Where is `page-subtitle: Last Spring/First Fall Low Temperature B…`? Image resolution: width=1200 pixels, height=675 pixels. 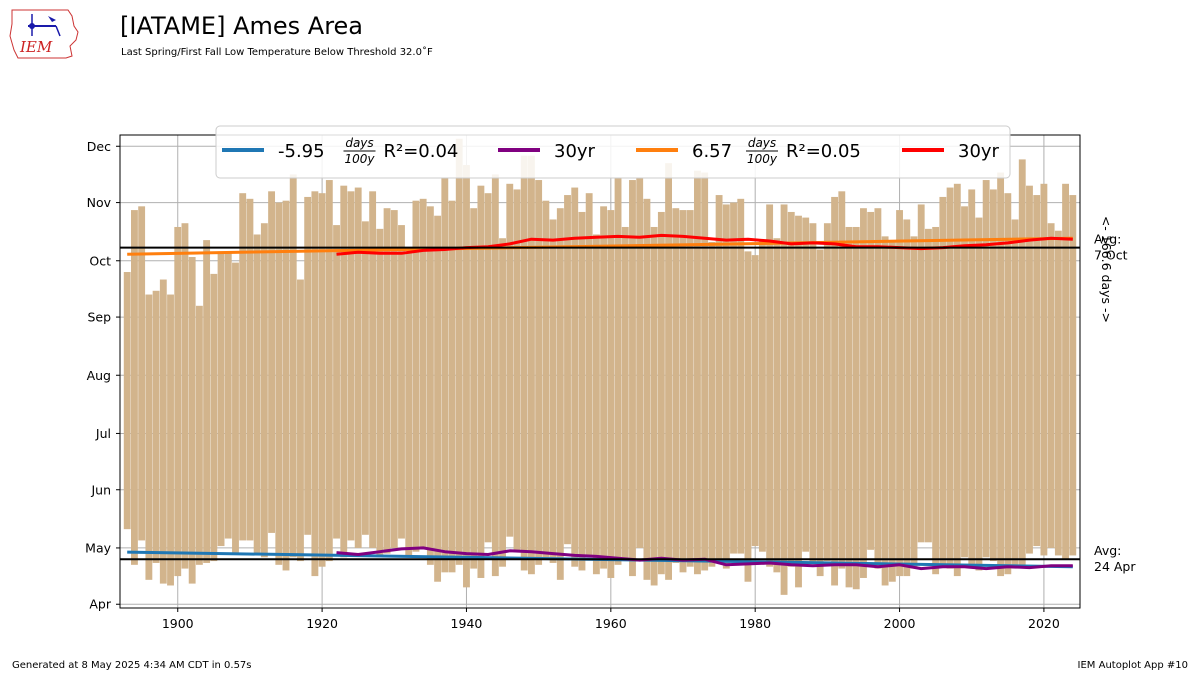 page-subtitle: Last Spring/First Fall Low Temperature B… is located at coordinates (277, 52).